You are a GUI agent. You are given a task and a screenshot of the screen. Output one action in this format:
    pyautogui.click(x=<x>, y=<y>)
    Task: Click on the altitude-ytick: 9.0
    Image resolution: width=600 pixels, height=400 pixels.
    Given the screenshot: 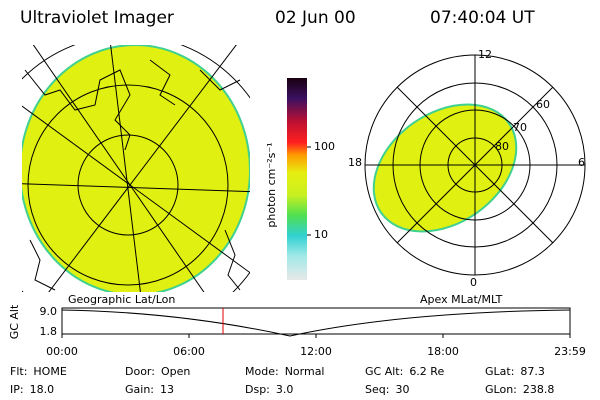 What is the action you would take?
    pyautogui.click(x=49, y=311)
    